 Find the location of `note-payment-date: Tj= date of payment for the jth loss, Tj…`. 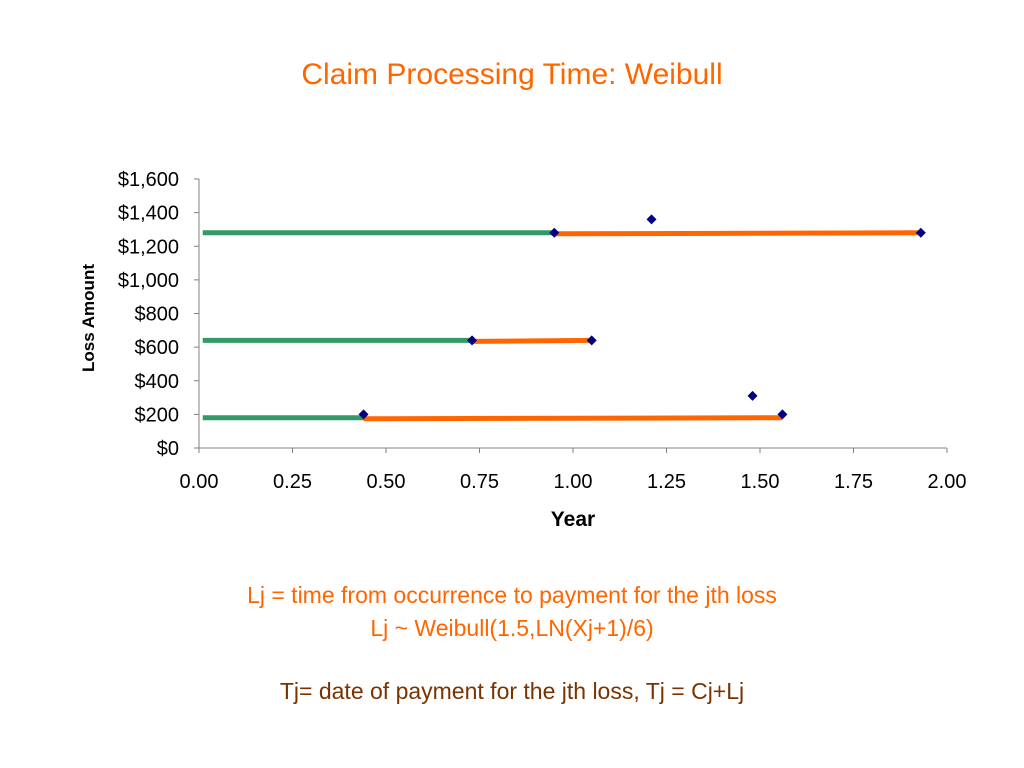

note-payment-date: Tj= date of payment for the jth loss, Tj… is located at coordinates (512, 691).